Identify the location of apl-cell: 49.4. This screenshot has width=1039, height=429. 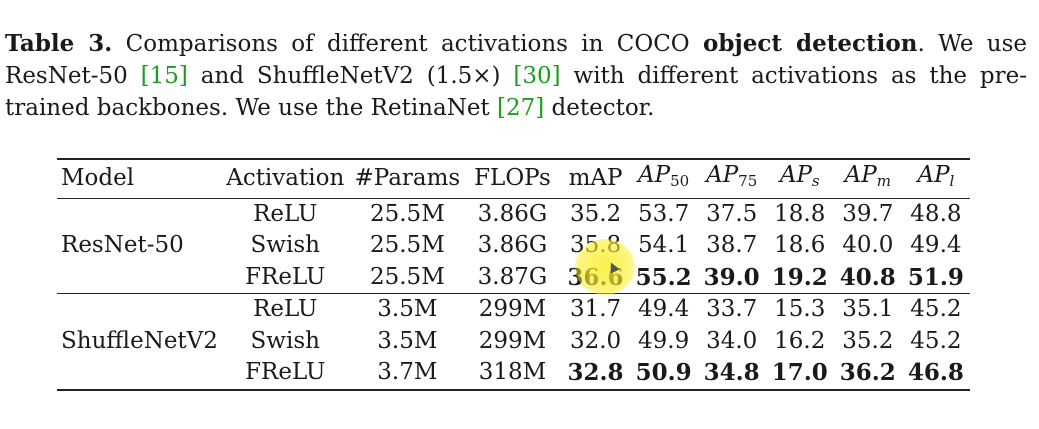
(936, 245).